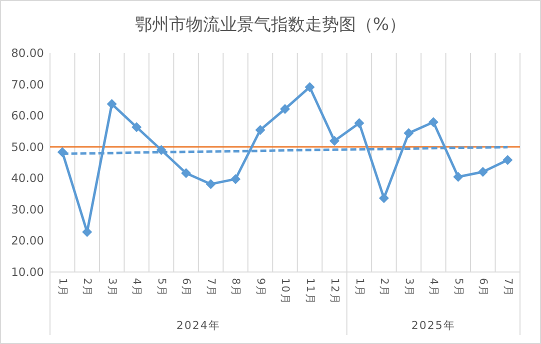 The image size is (541, 344). What do you see at coordinates (198, 325) in the screenshot?
I see `text: 2024年` at bounding box center [198, 325].